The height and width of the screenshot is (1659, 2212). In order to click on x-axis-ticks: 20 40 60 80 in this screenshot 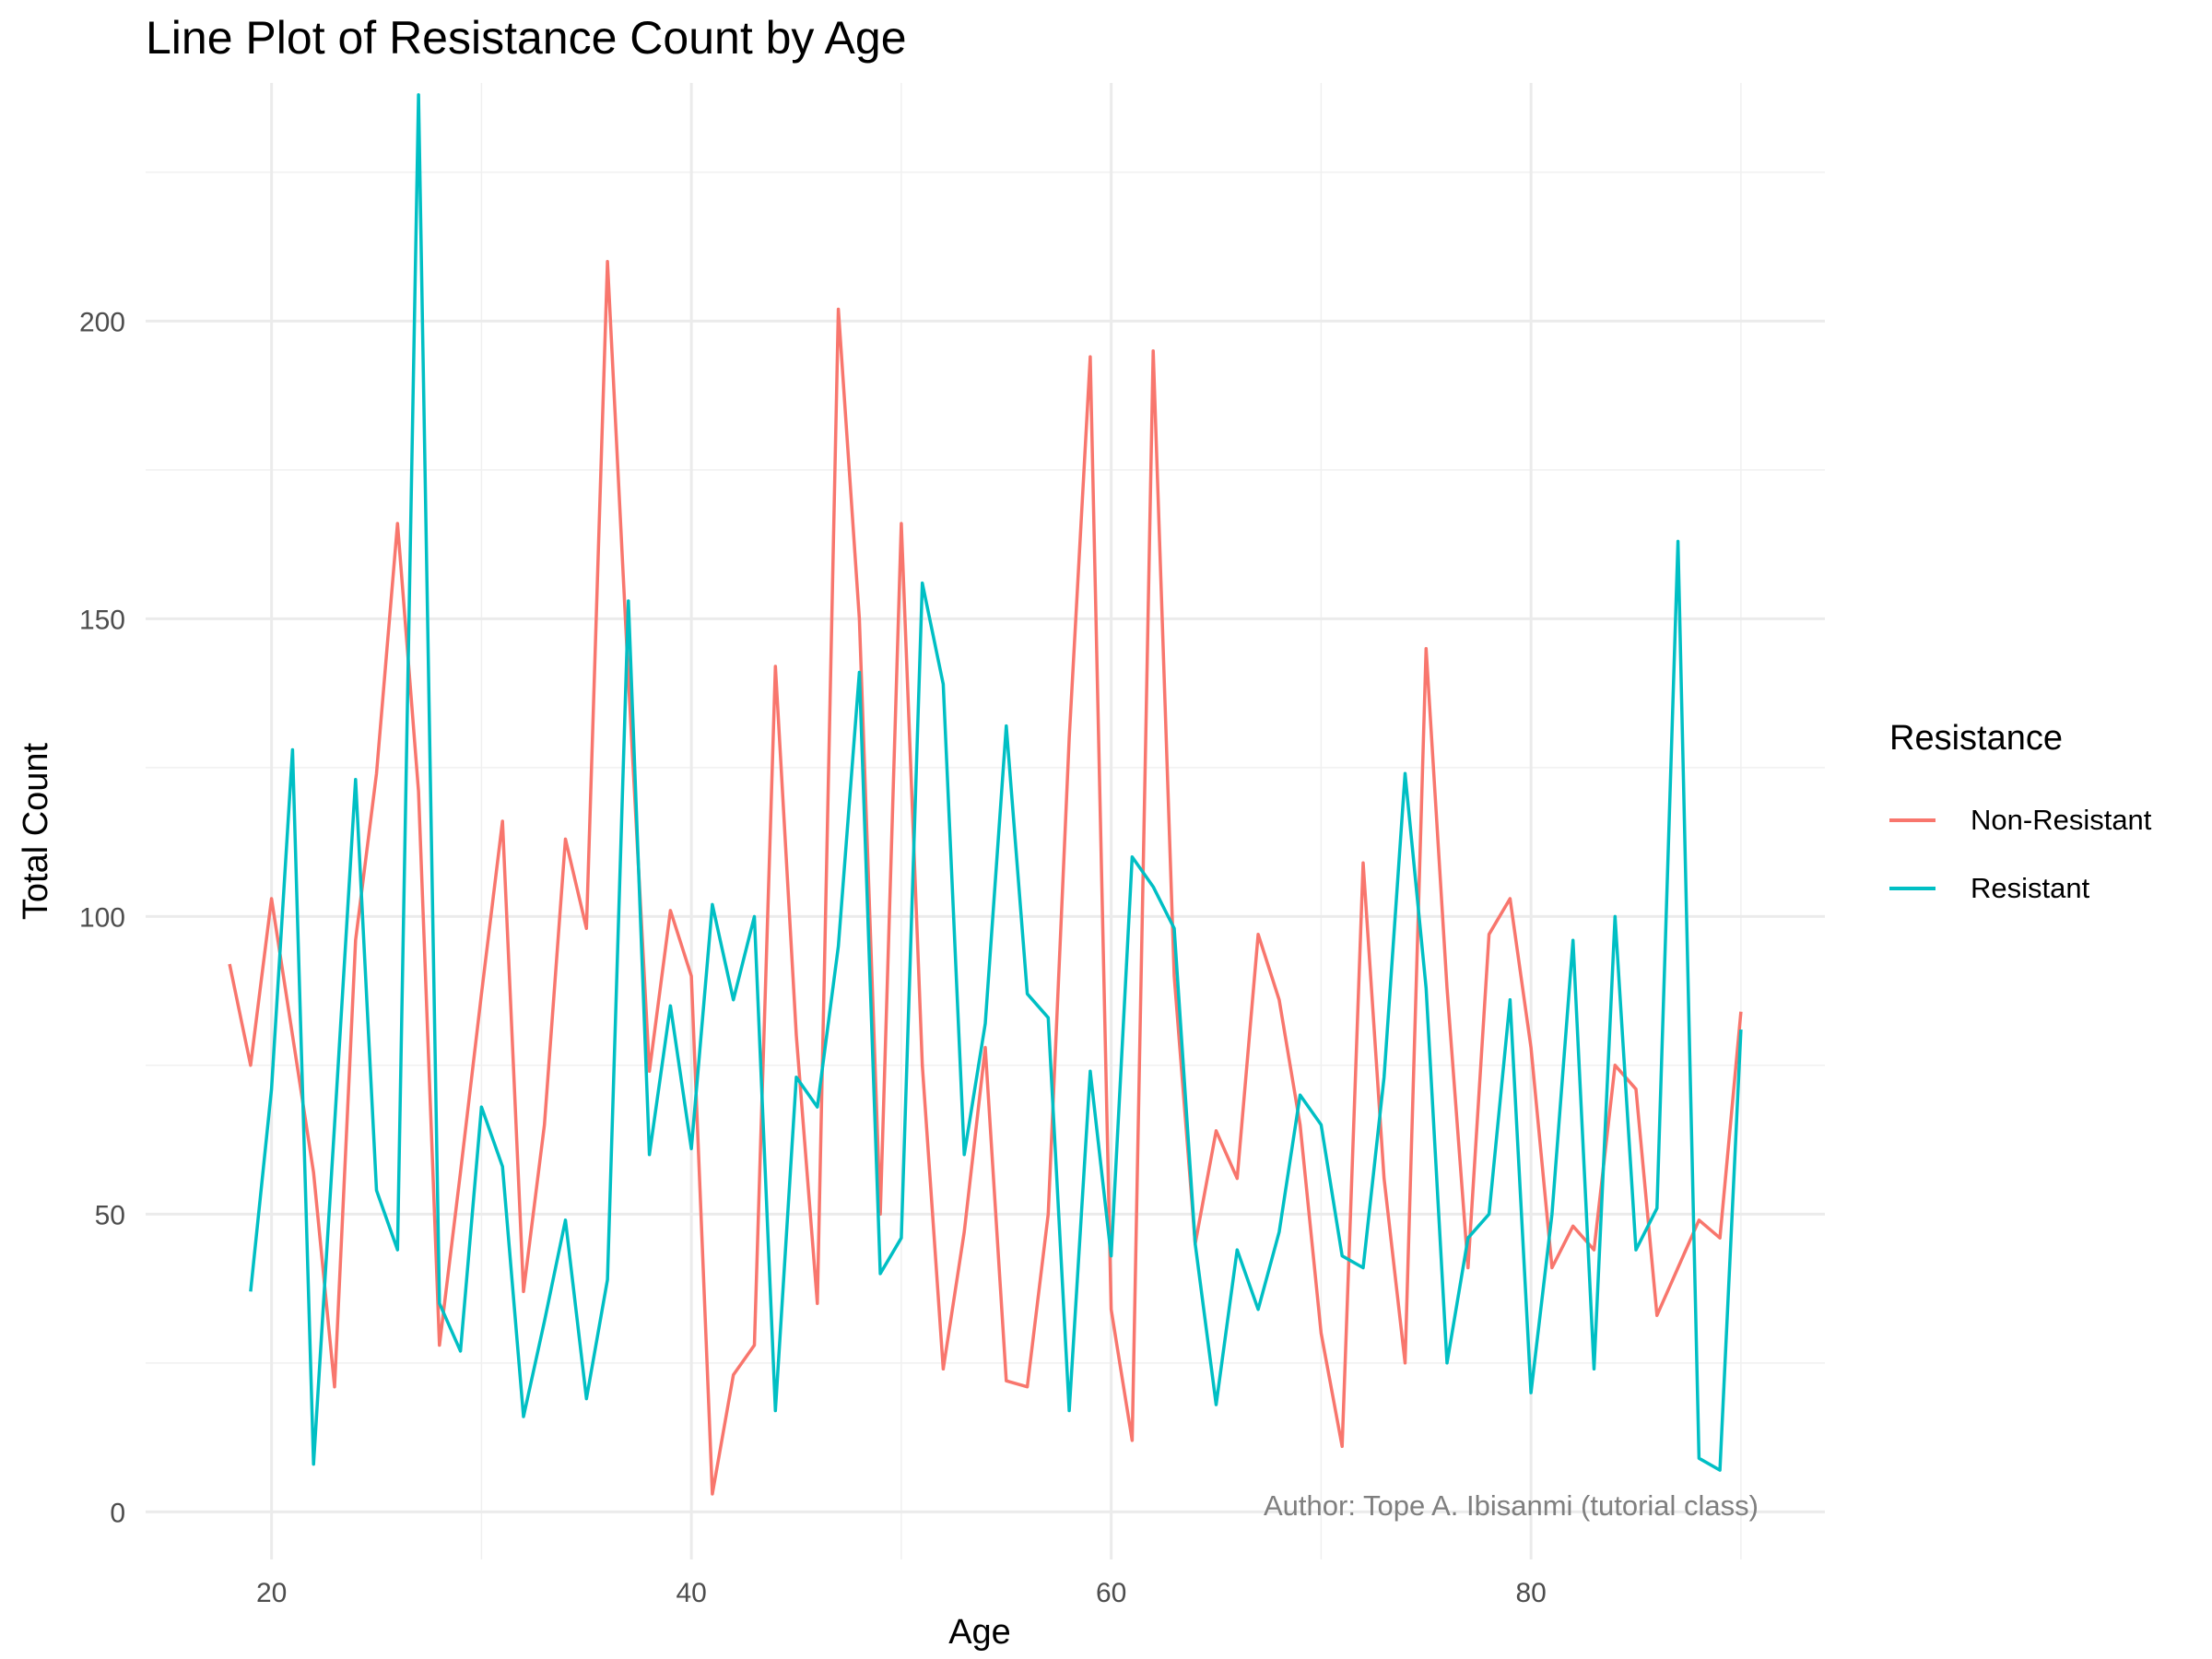, I will do `click(901, 1593)`.